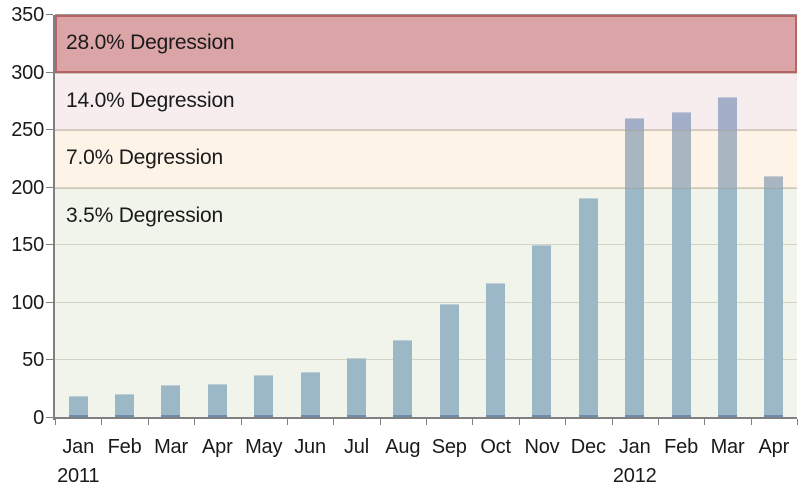  What do you see at coordinates (33, 360) in the screenshot?
I see `y-tick-label: 50` at bounding box center [33, 360].